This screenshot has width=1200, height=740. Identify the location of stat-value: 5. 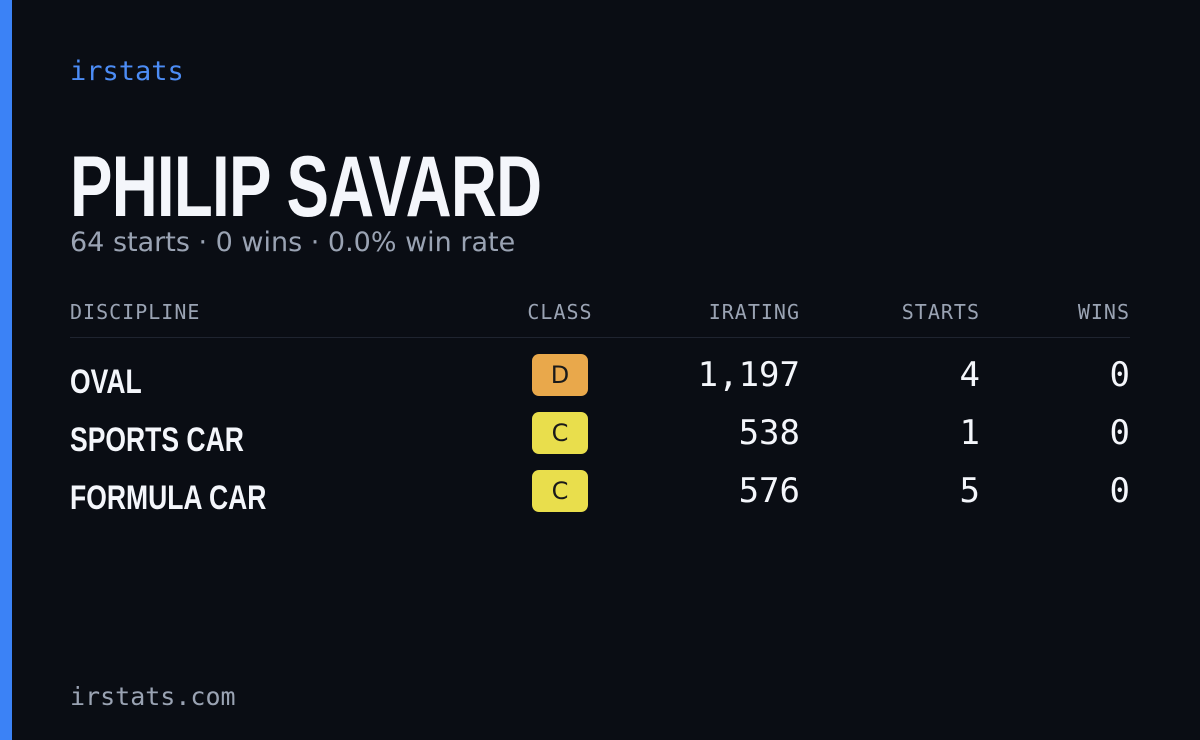
(969, 491).